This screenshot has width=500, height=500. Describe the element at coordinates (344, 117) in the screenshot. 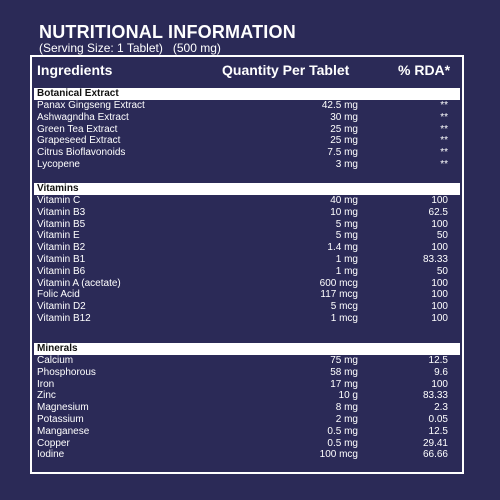

I see `ingredient-quantity: 30 mg` at that location.